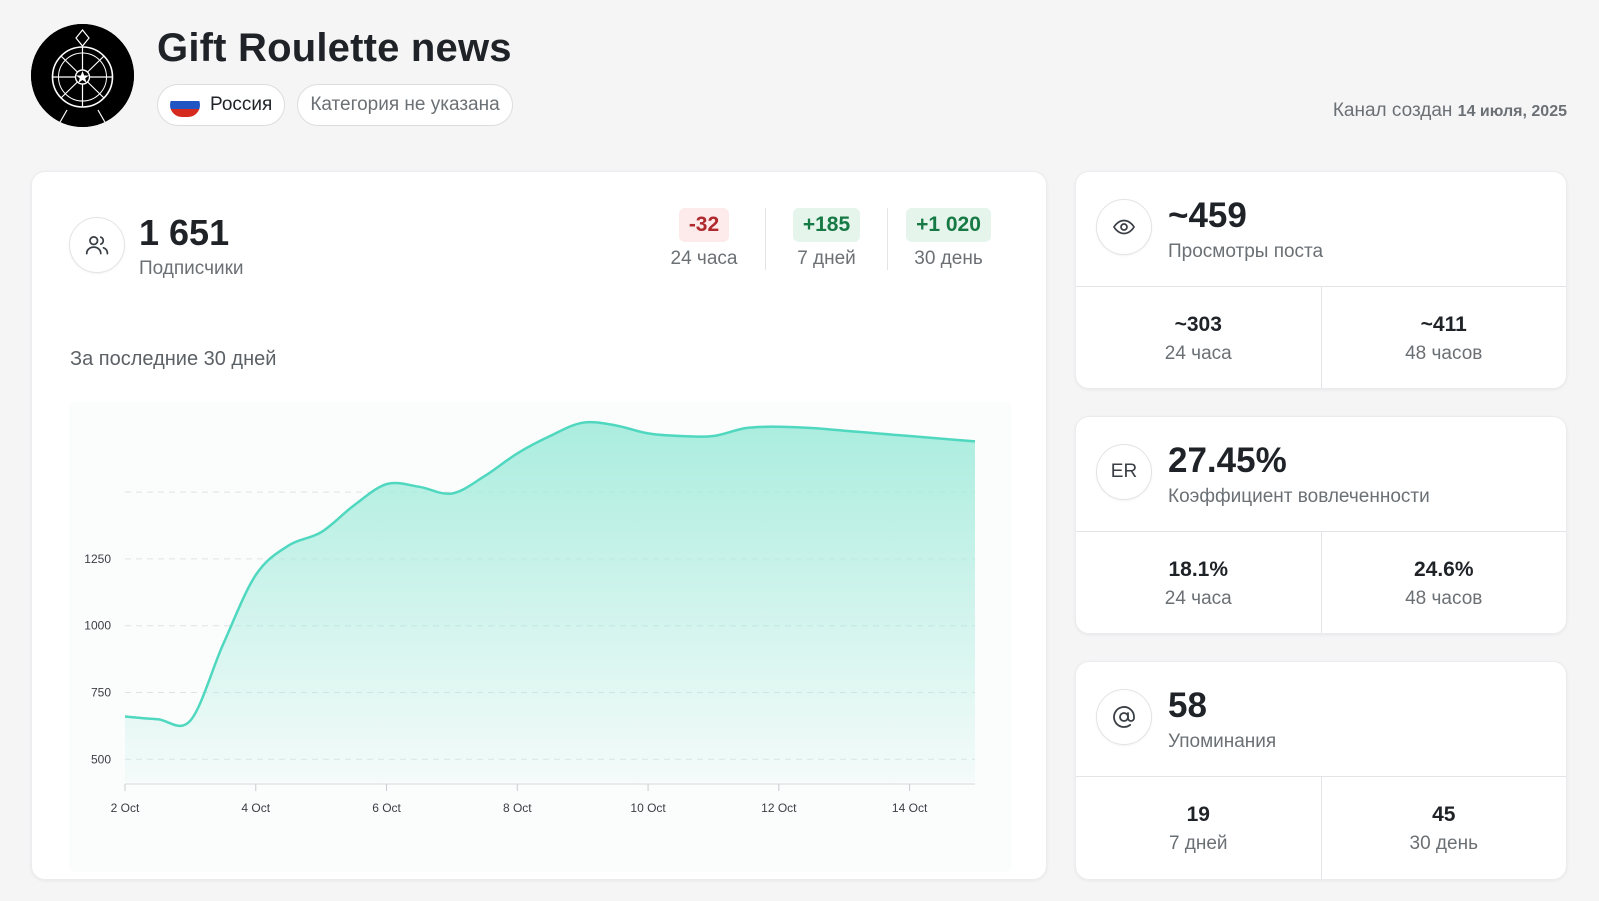  I want to click on mentions-30d-value: 45, so click(1444, 814).